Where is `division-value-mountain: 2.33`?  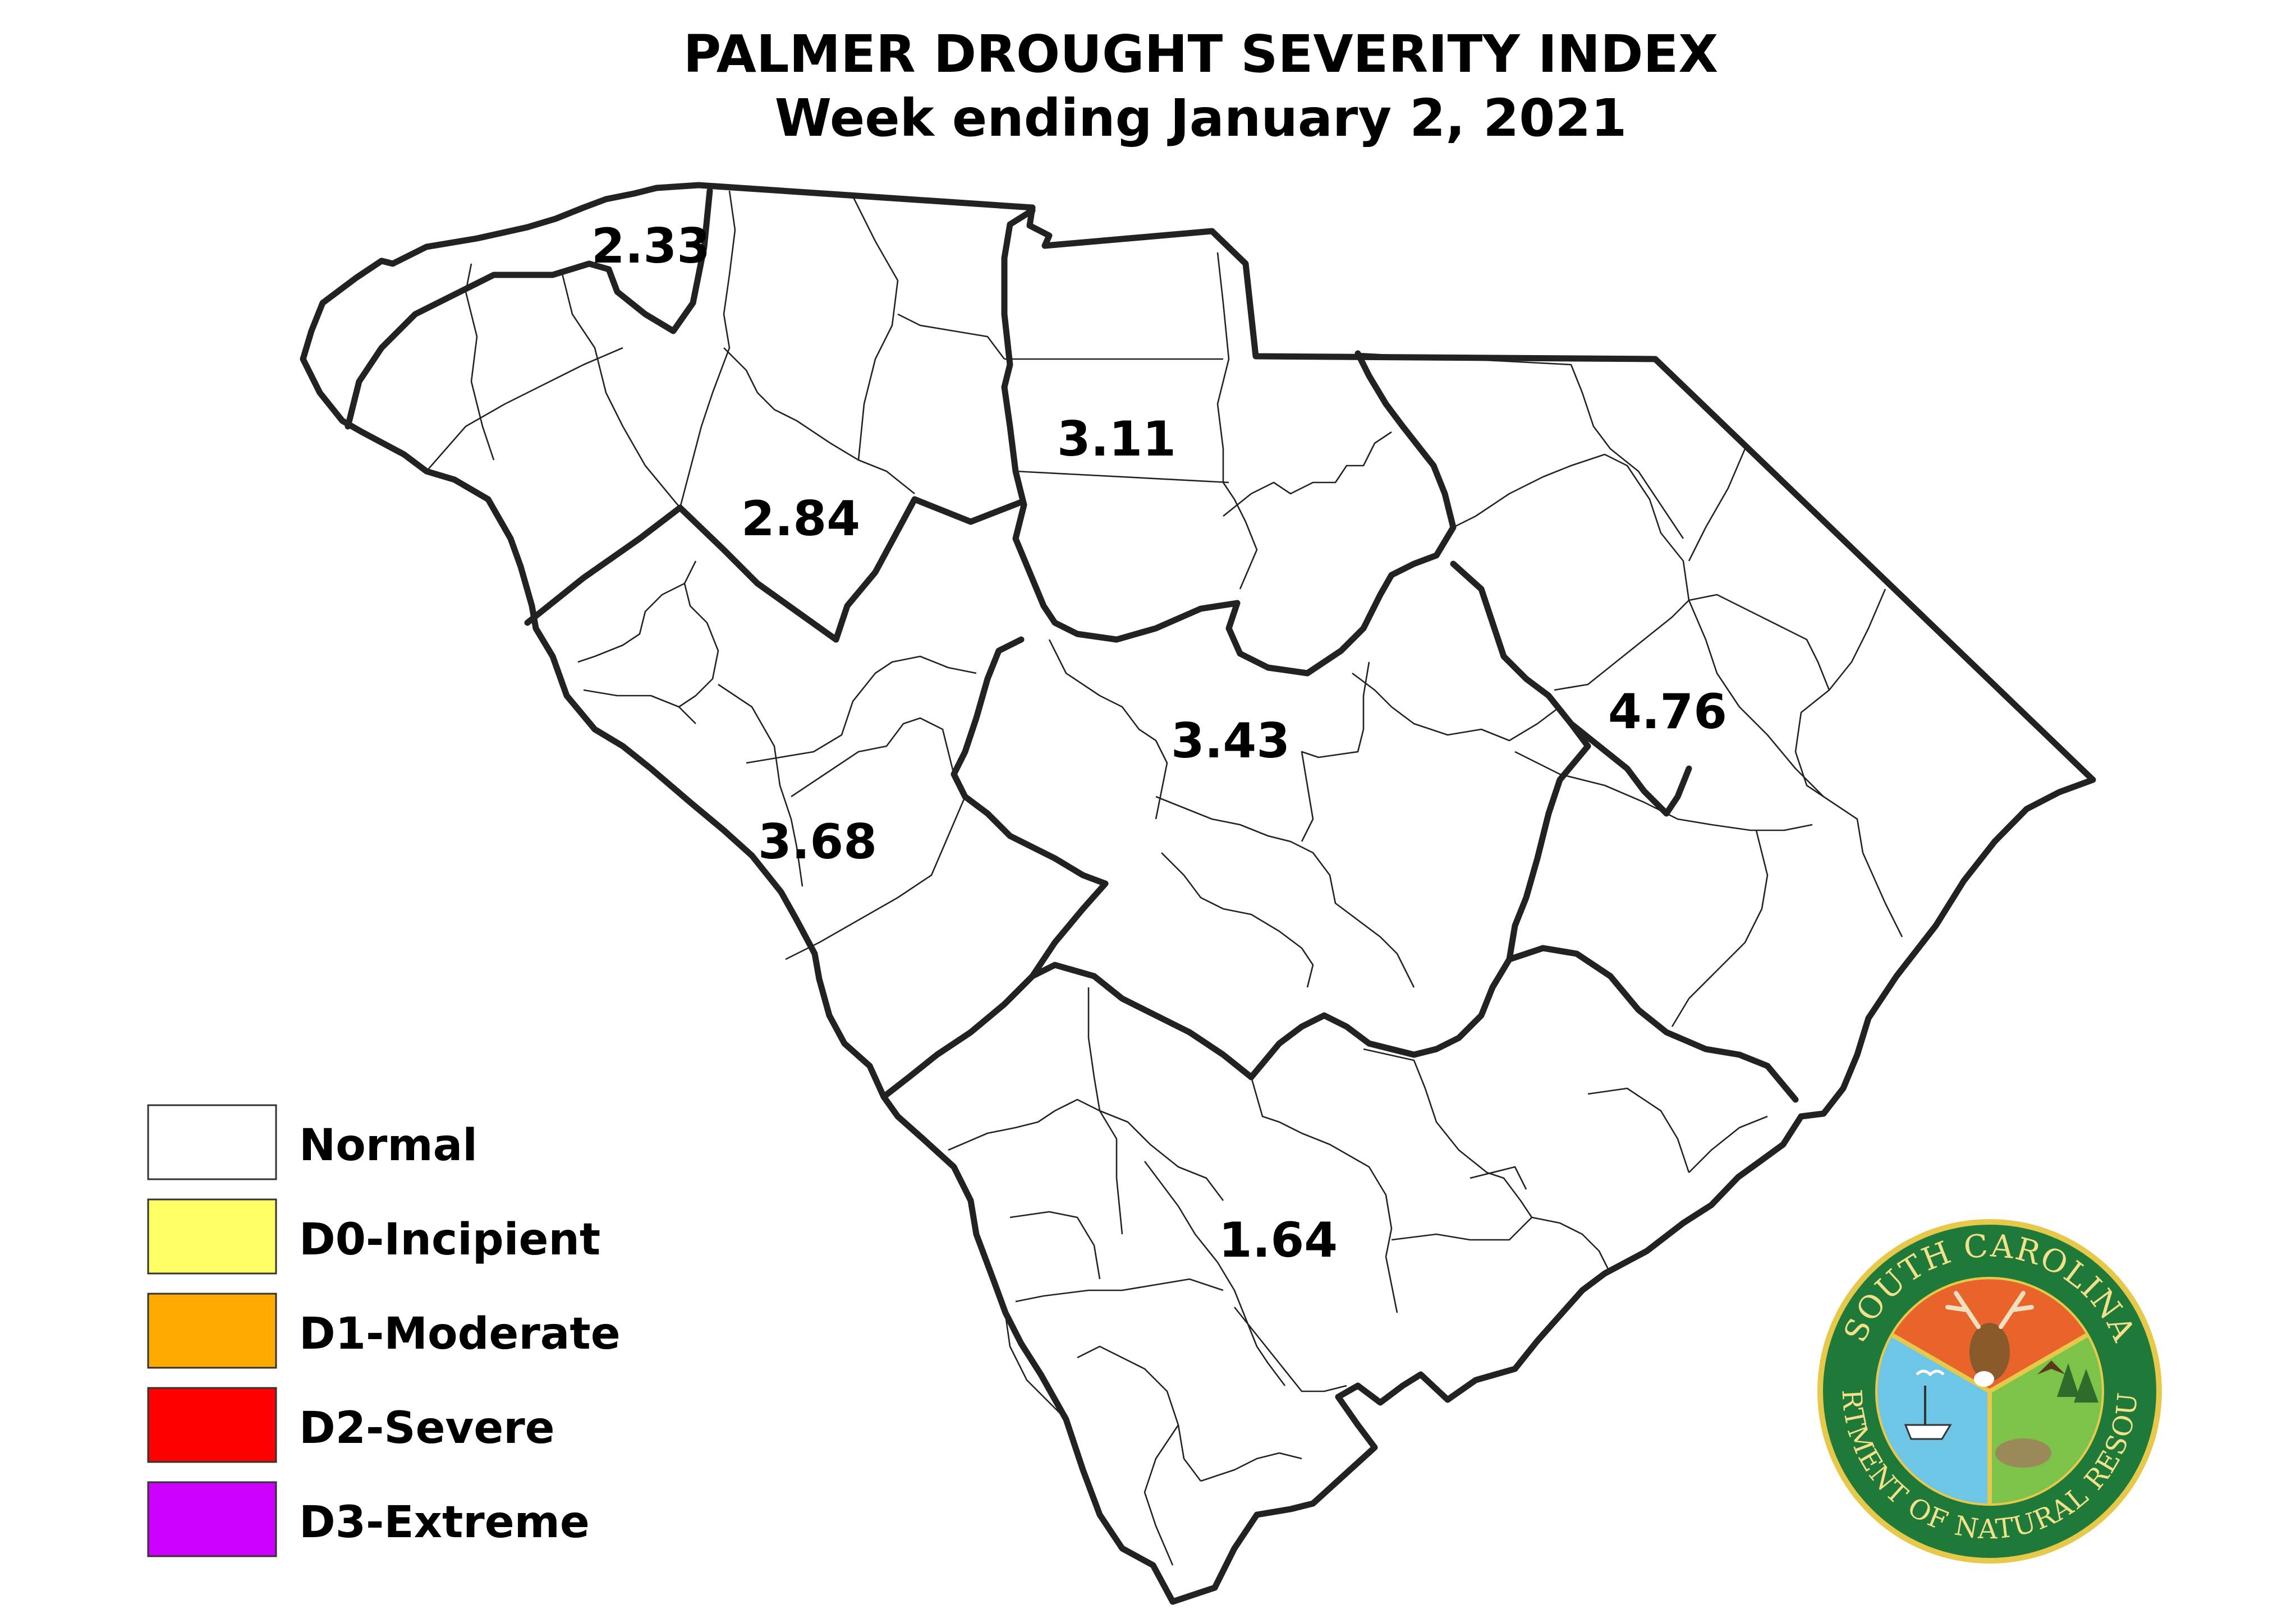 division-value-mountain: 2.33 is located at coordinates (650, 246).